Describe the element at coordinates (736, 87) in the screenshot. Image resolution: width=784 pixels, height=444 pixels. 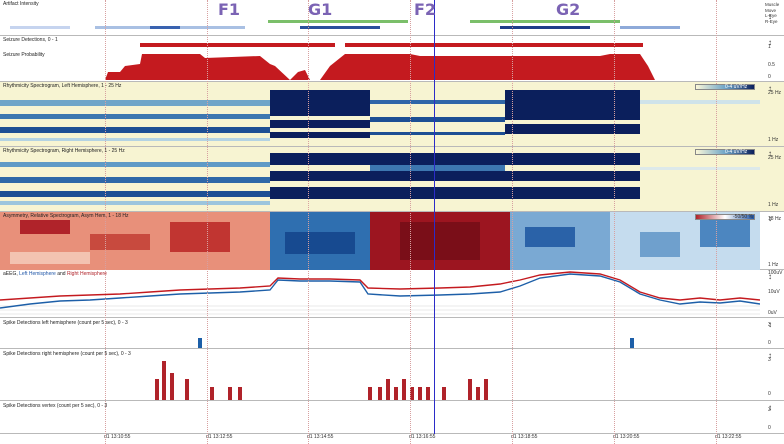
I see `spectrogram-left-colorbar-label: 0-4 uV/Hz` at that location.